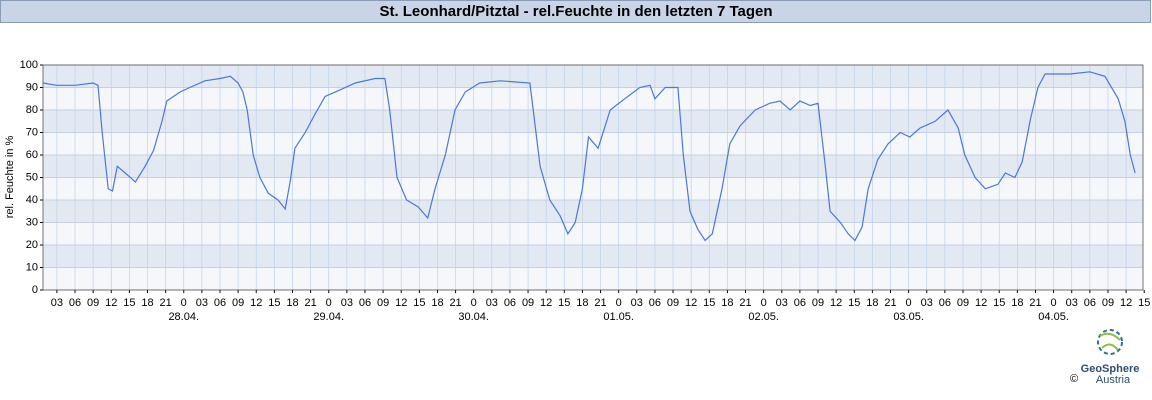  I want to click on y-tick-label: 20, so click(32, 245).